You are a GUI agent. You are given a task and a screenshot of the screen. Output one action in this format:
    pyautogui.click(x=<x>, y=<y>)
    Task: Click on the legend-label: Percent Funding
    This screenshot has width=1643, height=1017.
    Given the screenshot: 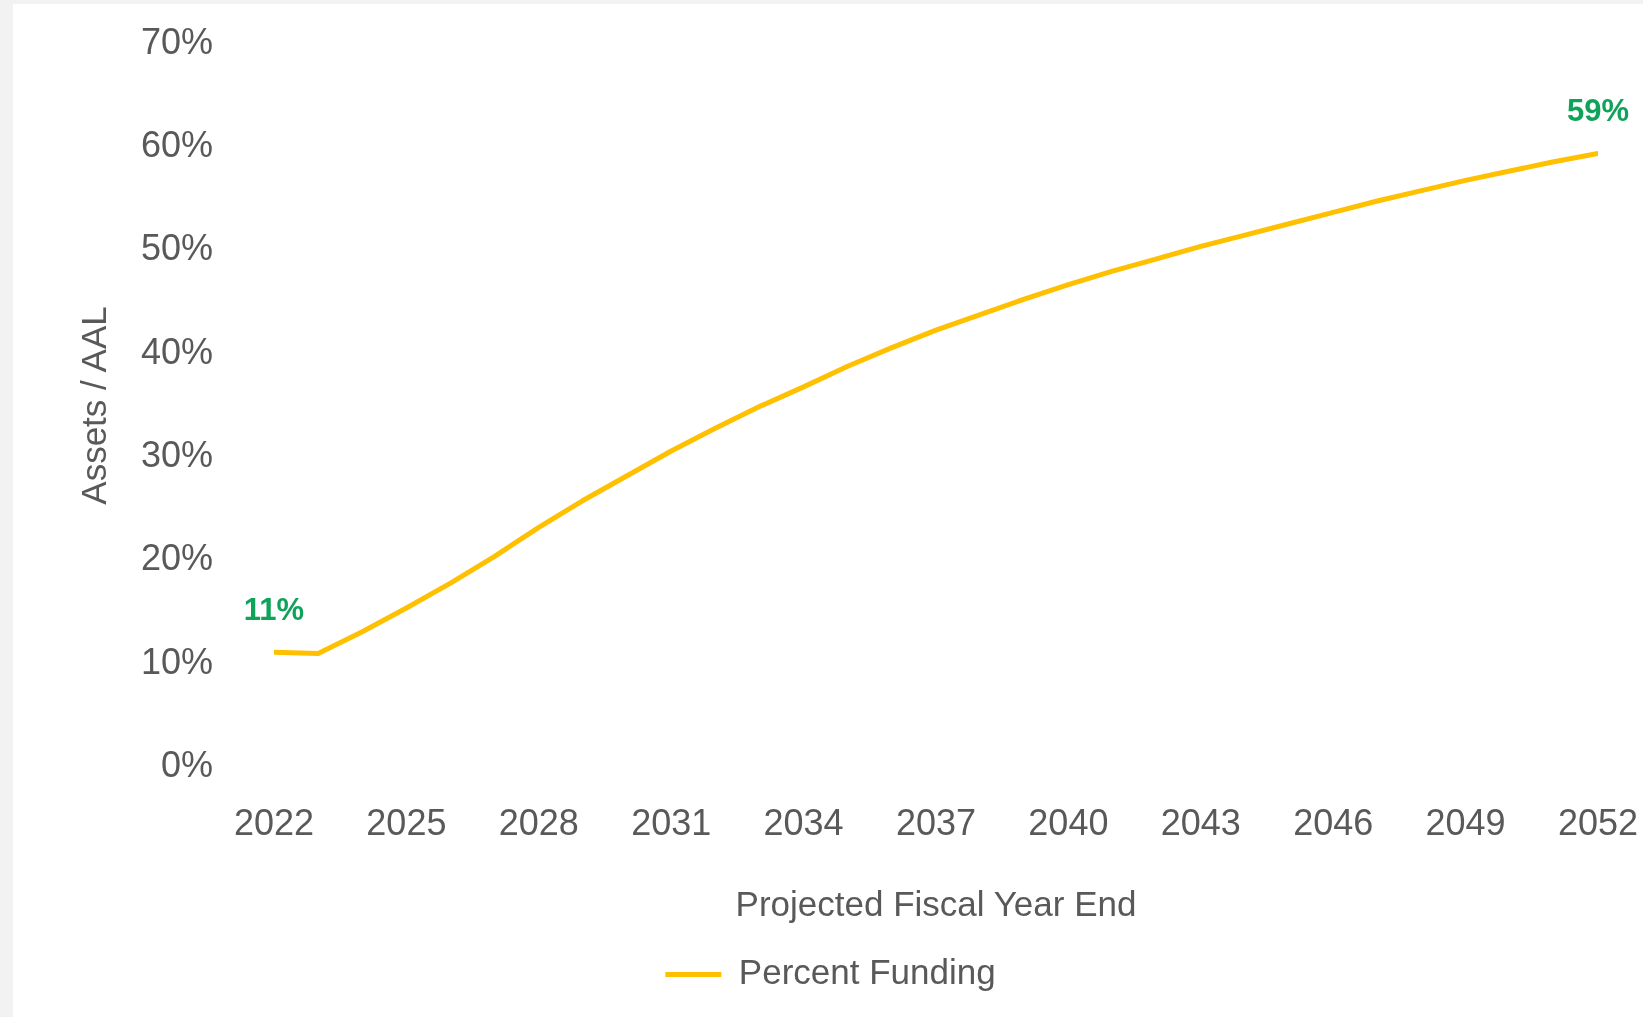 What is the action you would take?
    pyautogui.click(x=867, y=972)
    